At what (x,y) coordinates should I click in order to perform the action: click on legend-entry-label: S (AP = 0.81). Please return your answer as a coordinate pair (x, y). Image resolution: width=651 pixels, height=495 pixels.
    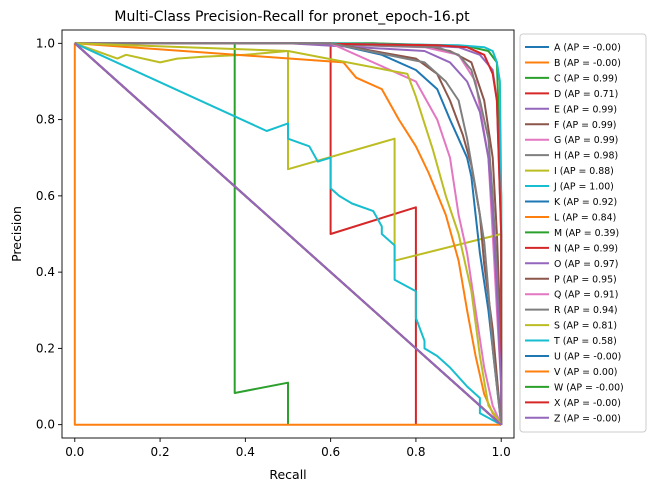
    Looking at the image, I should click on (585, 326).